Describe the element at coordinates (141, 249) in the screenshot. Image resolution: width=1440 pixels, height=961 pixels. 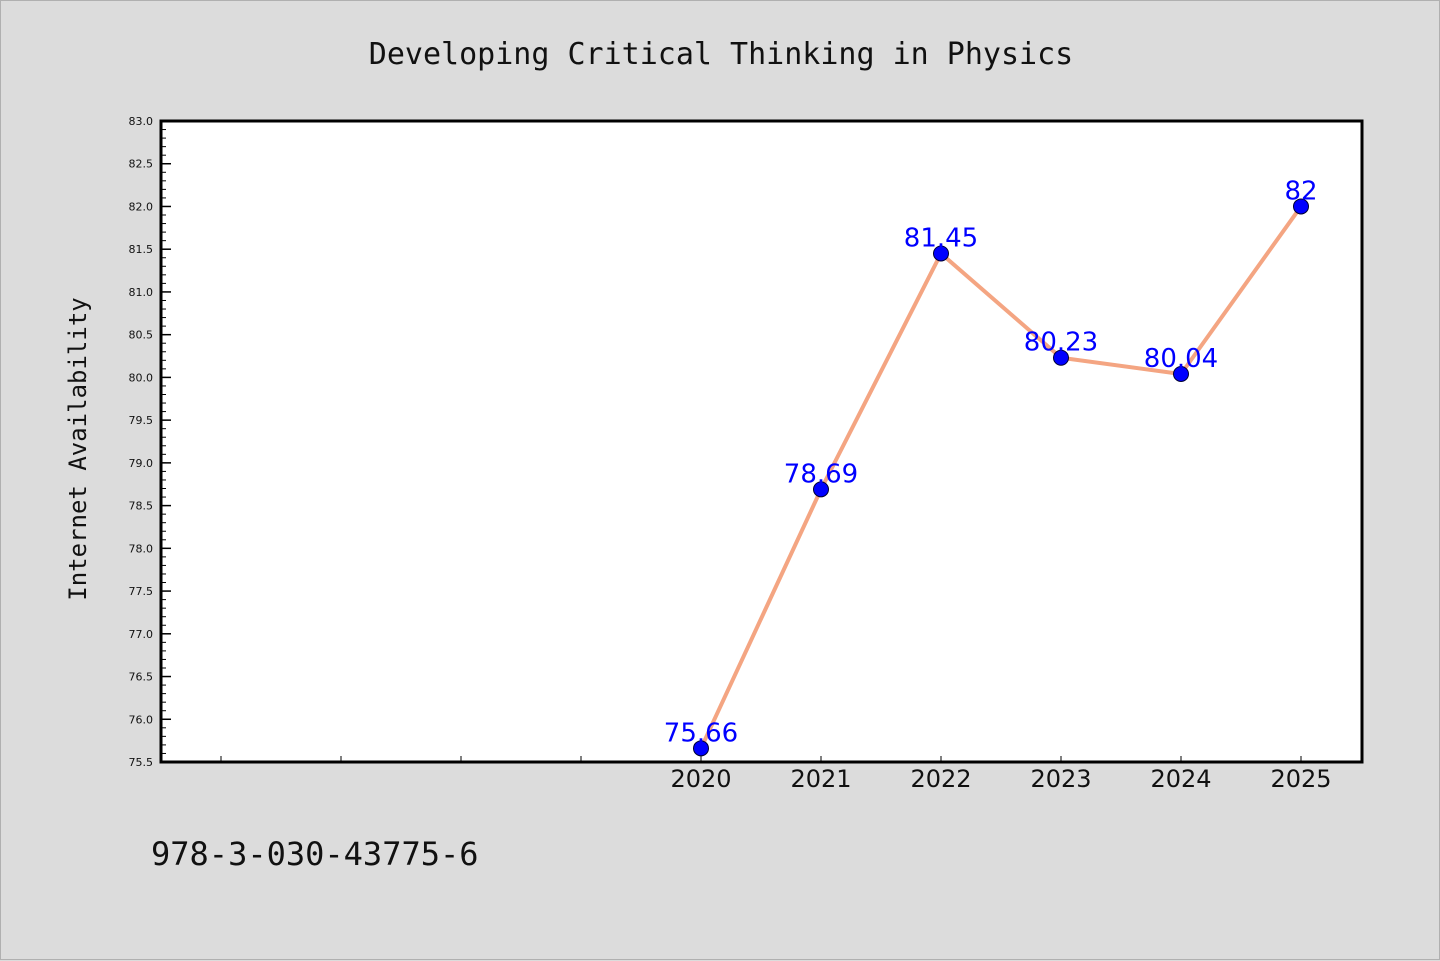
I see `y-tick-label: 81.5` at that location.